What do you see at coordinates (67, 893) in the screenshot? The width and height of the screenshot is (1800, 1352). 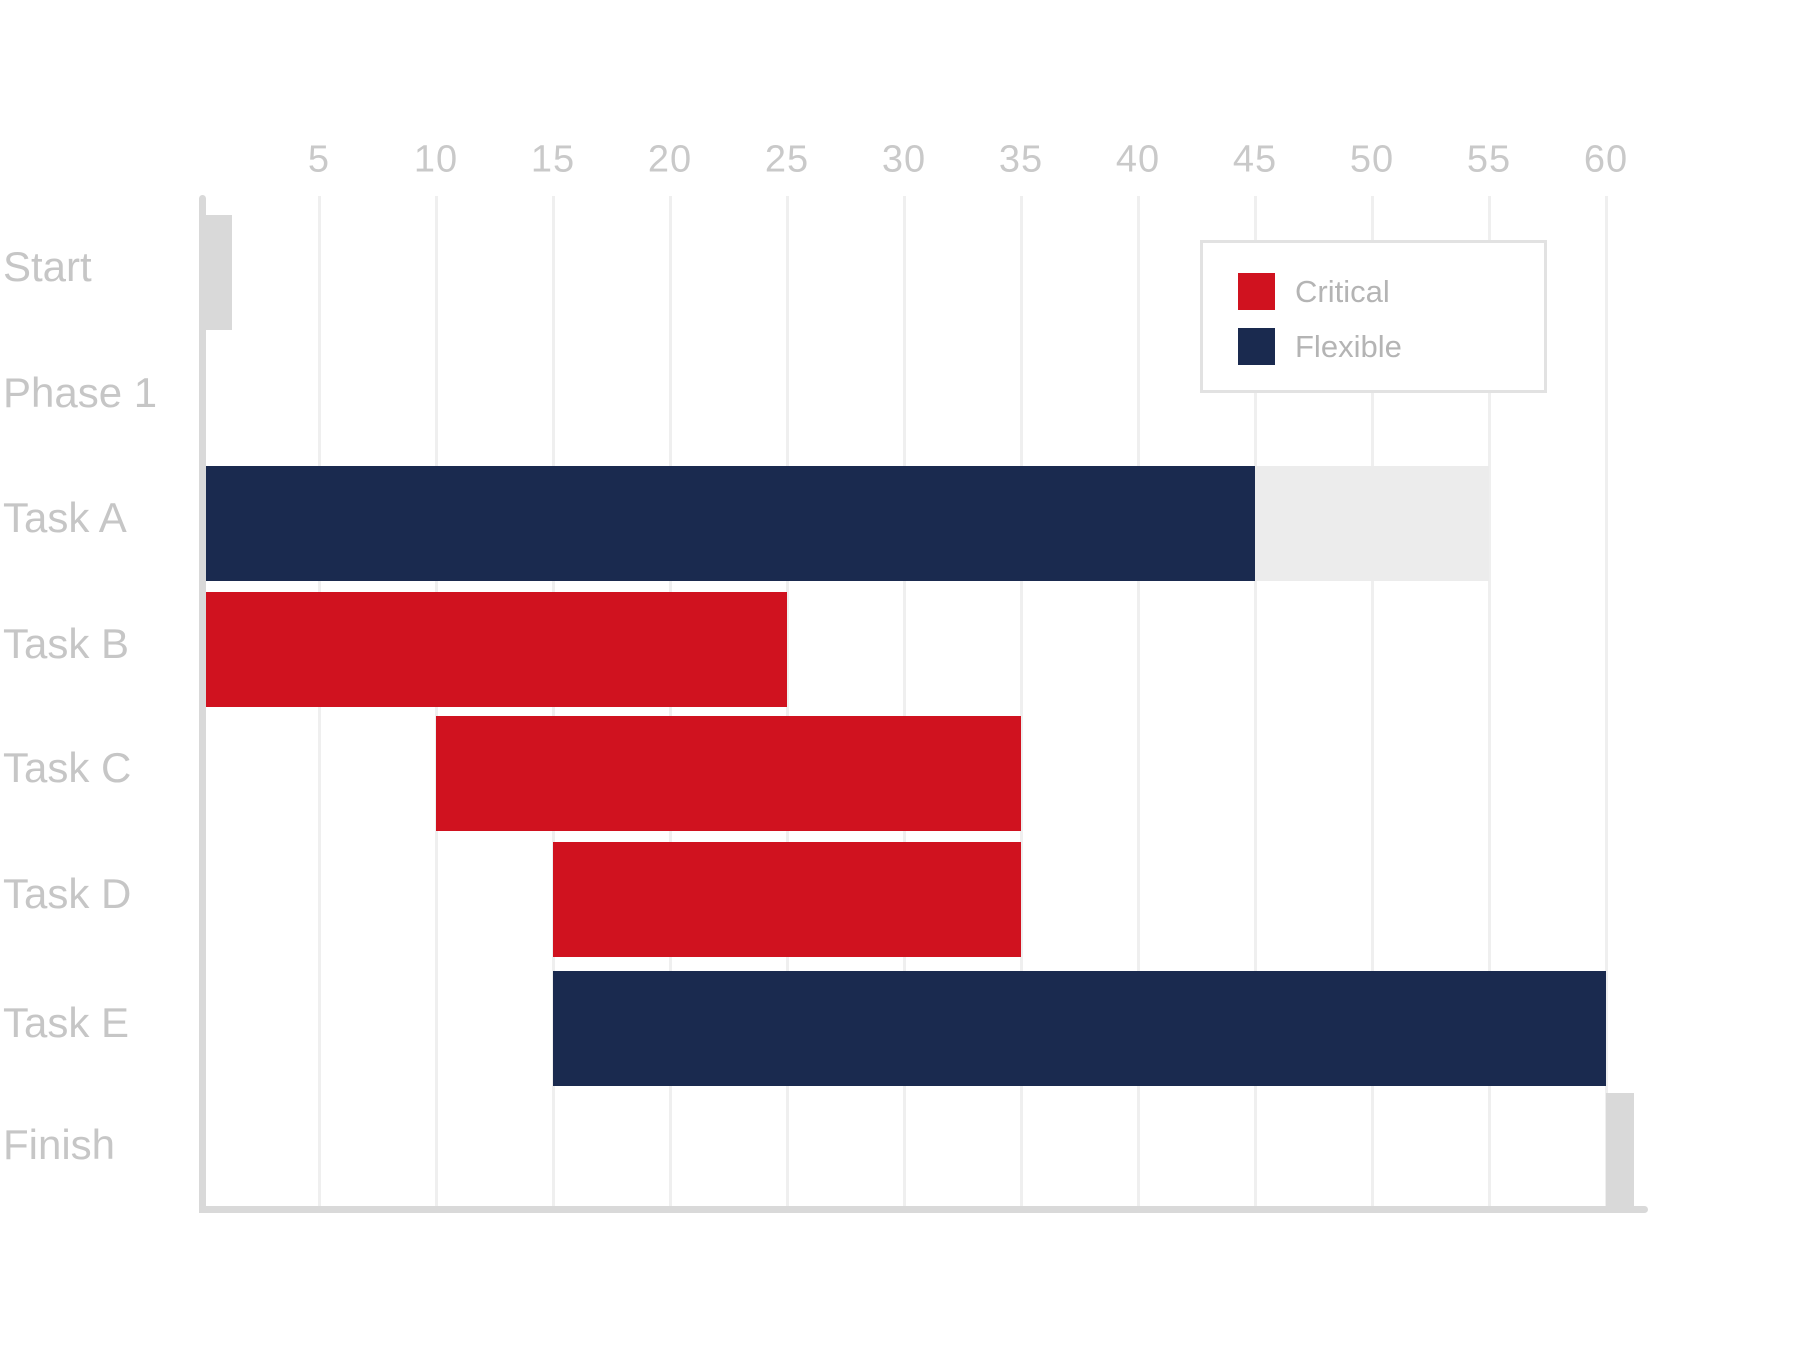 I see `category-label-task-d: Task D` at bounding box center [67, 893].